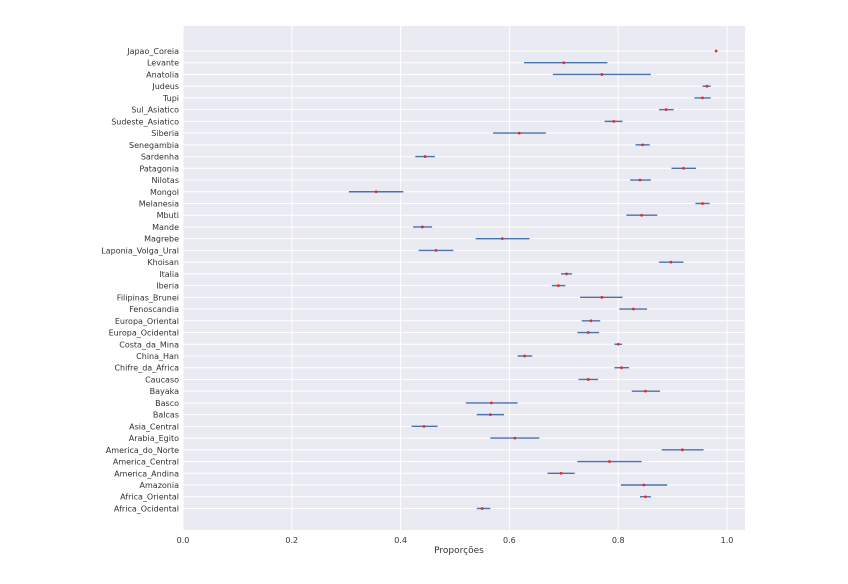  I want to click on category-label: Filipinas_Brunei, so click(148, 297).